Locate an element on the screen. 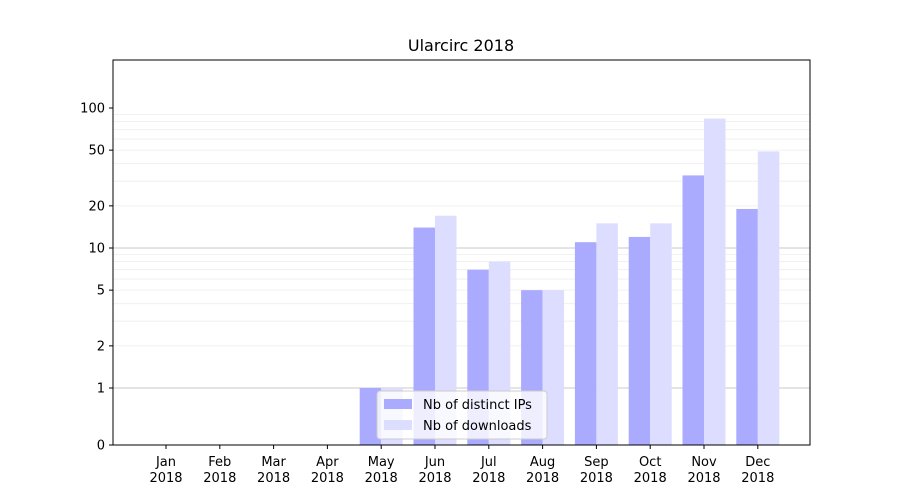 This screenshot has height=500, width=900. x-tick-label: Jul 2018 is located at coordinates (488, 470).